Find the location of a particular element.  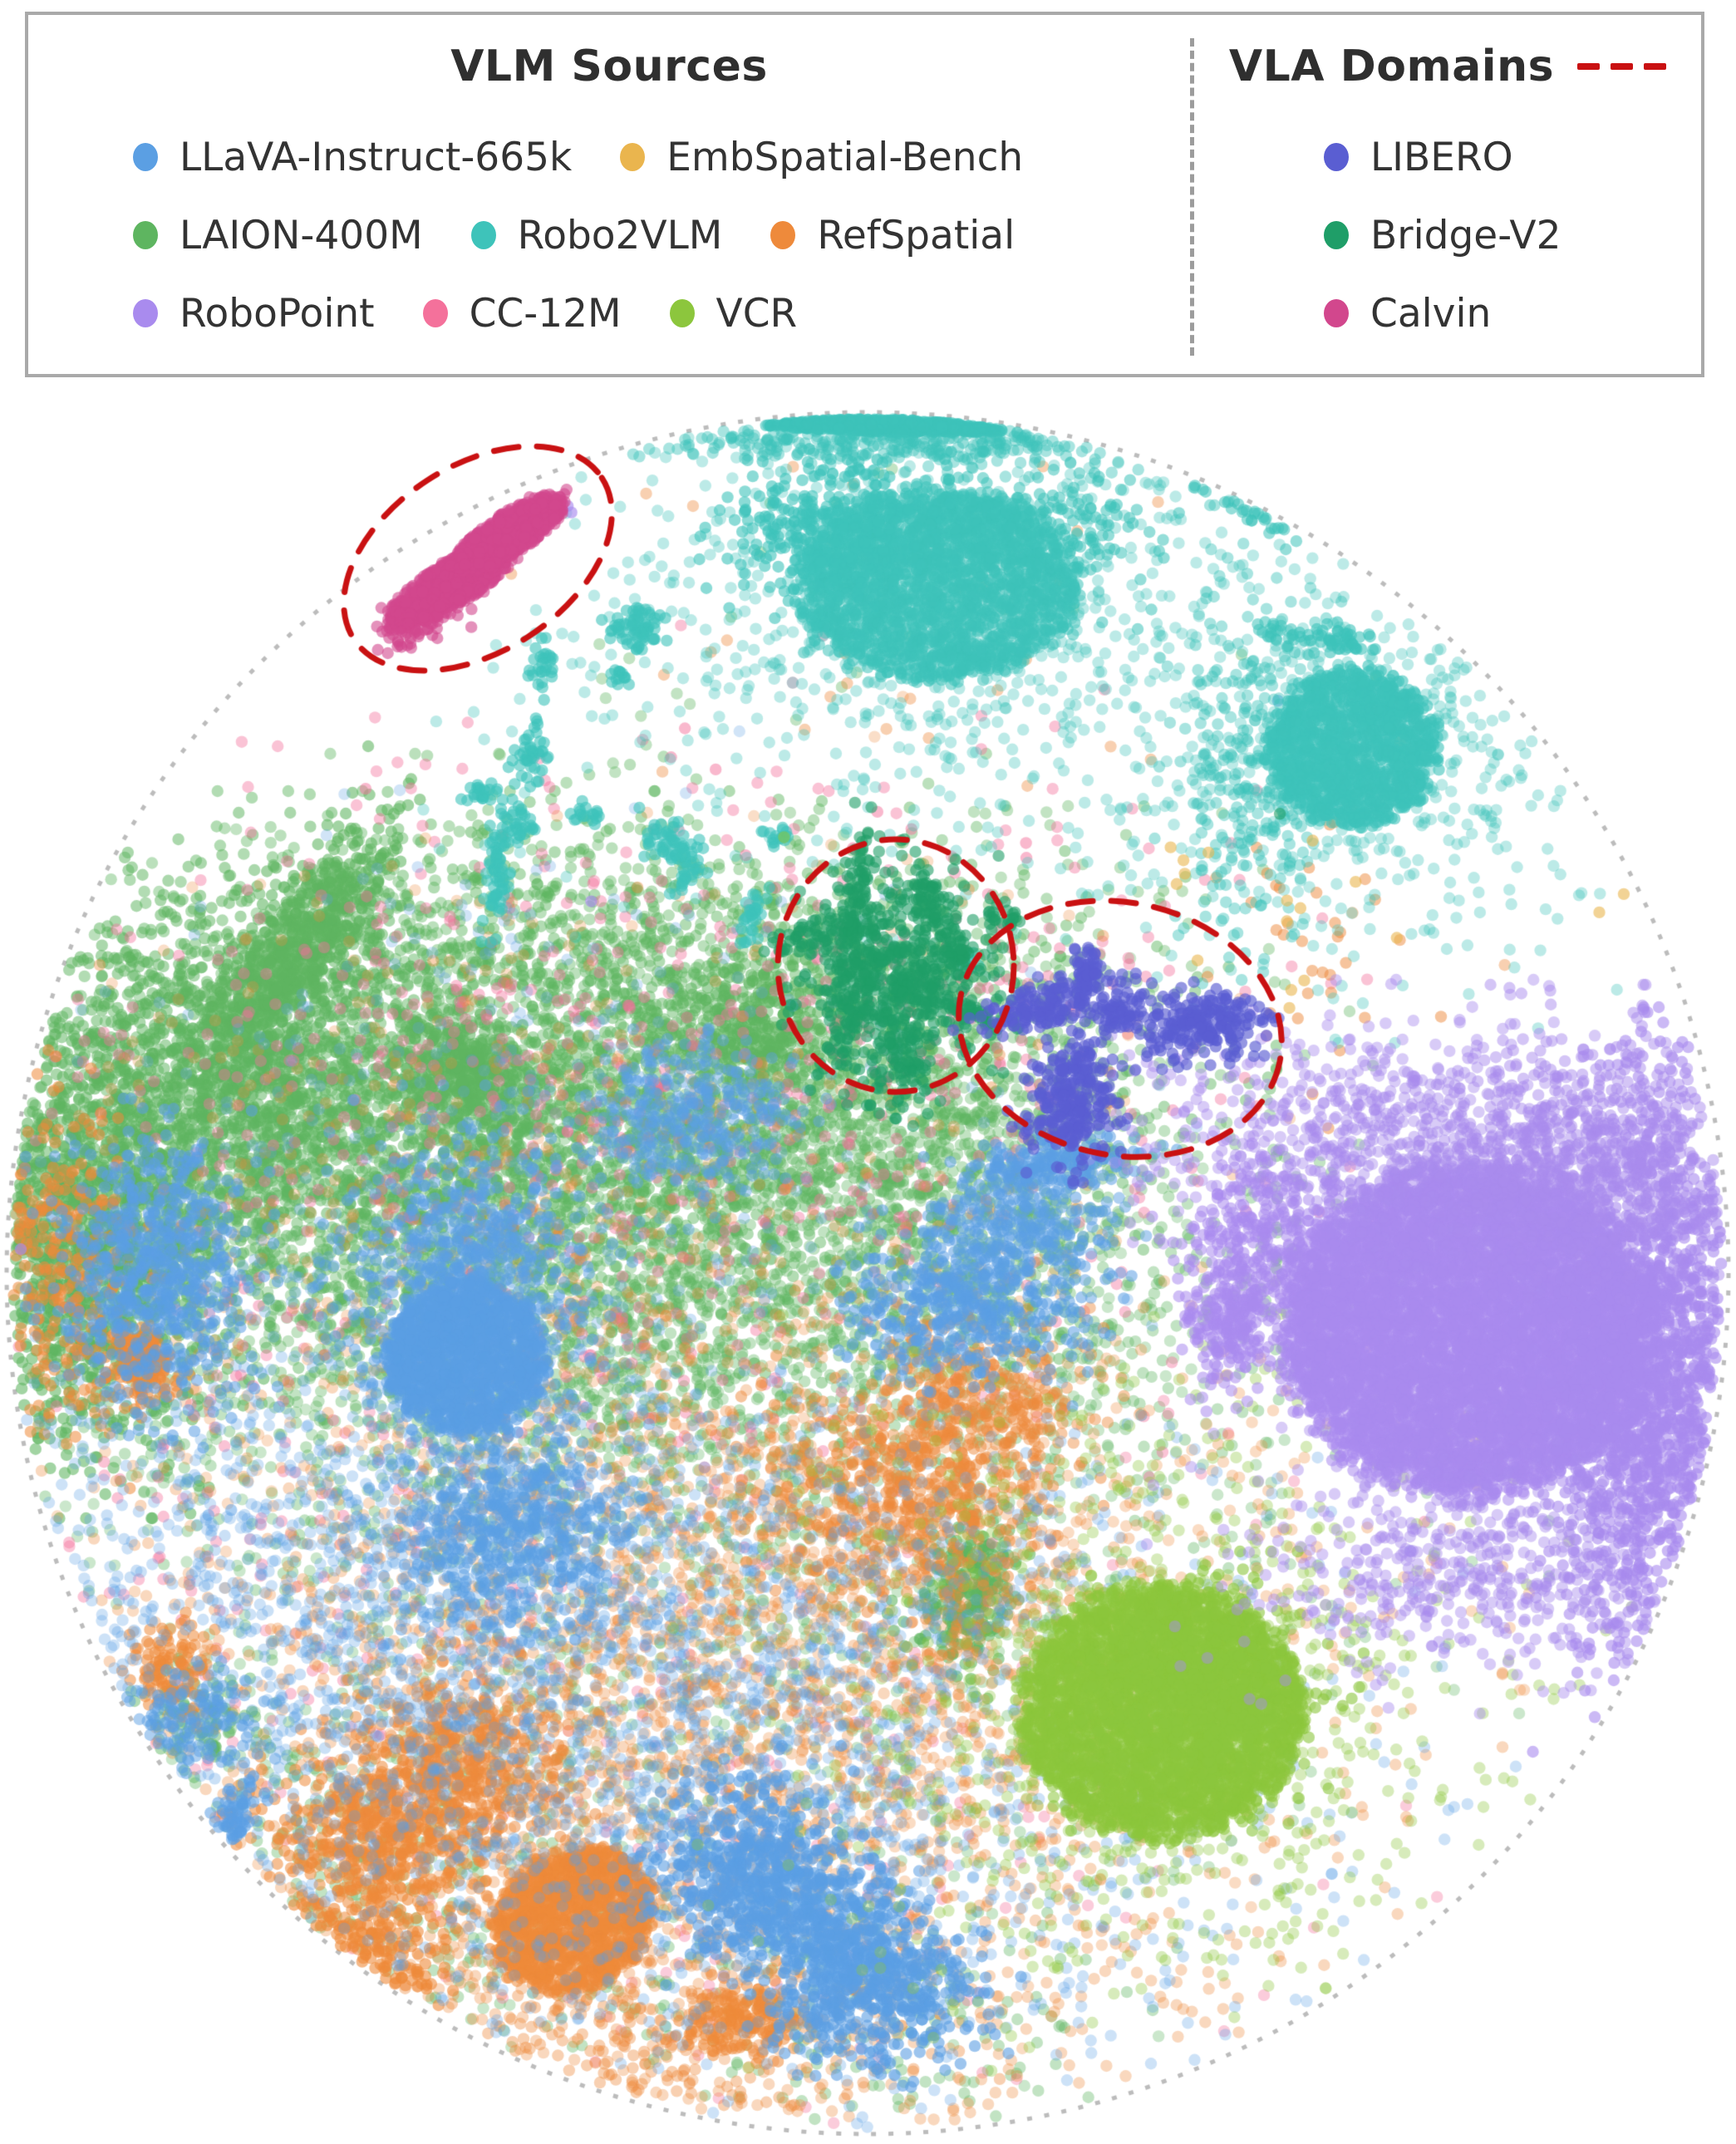

legend-item-laion: LAION-400M is located at coordinates (278, 236).